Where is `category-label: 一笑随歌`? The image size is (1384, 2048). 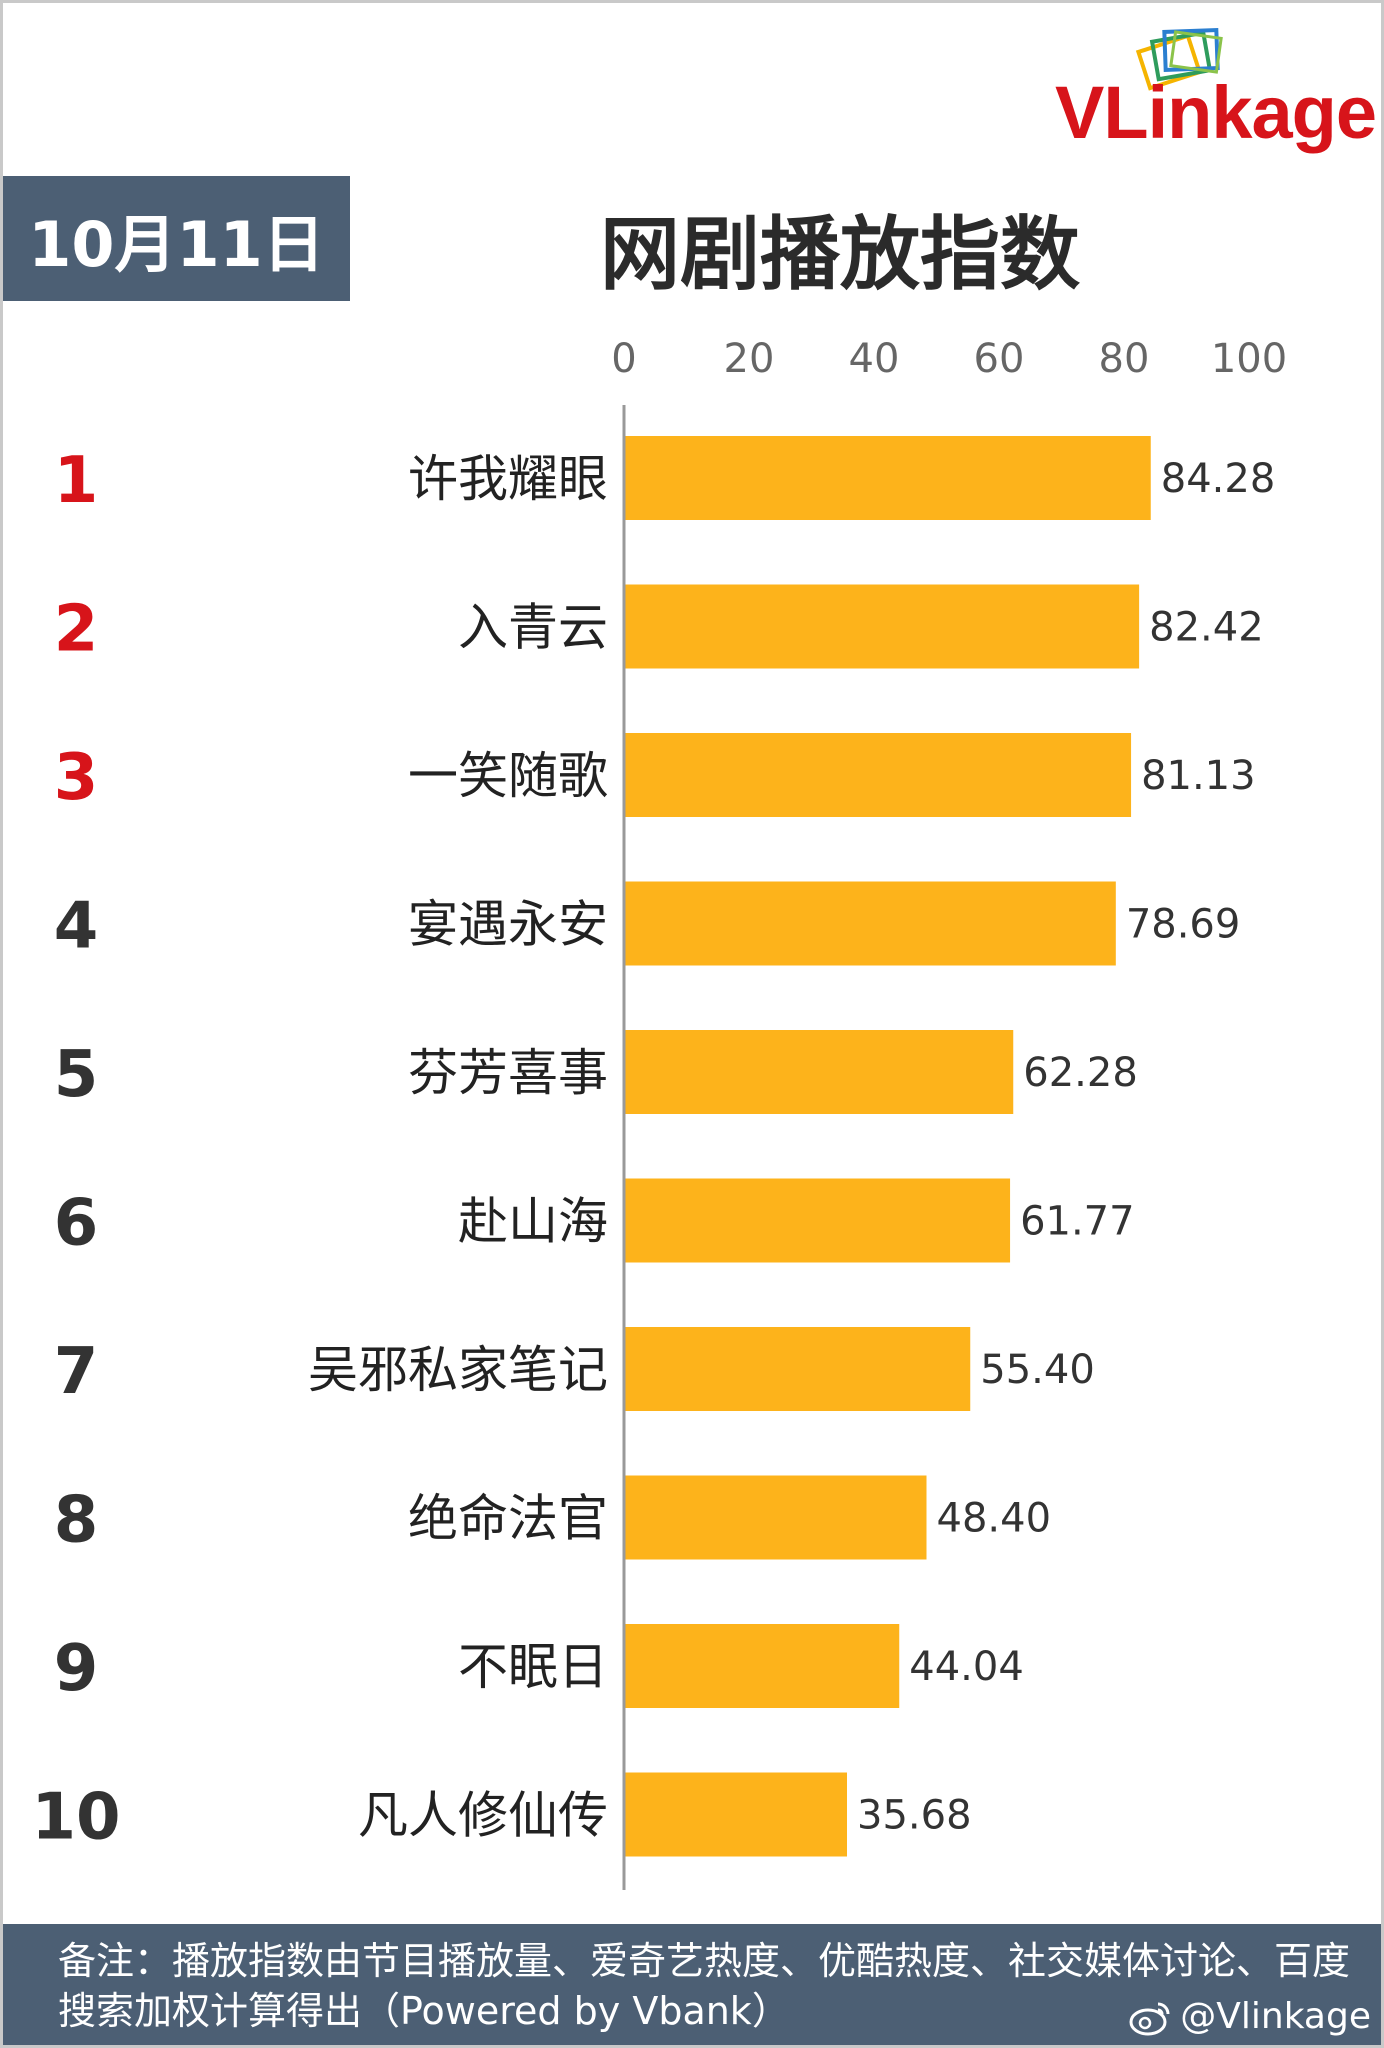
category-label: 一笑随歌 is located at coordinates (508, 776).